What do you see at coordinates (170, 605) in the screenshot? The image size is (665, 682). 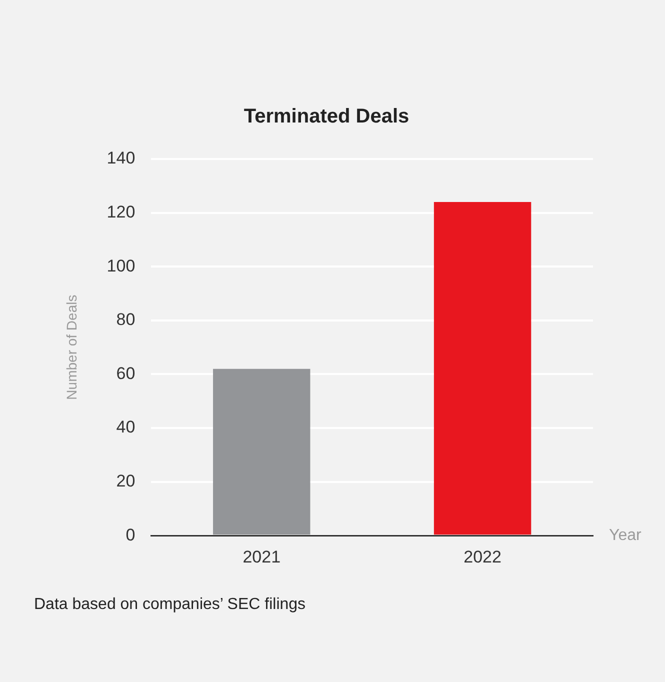 I see `text: Data based on companies’ SEC filings` at bounding box center [170, 605].